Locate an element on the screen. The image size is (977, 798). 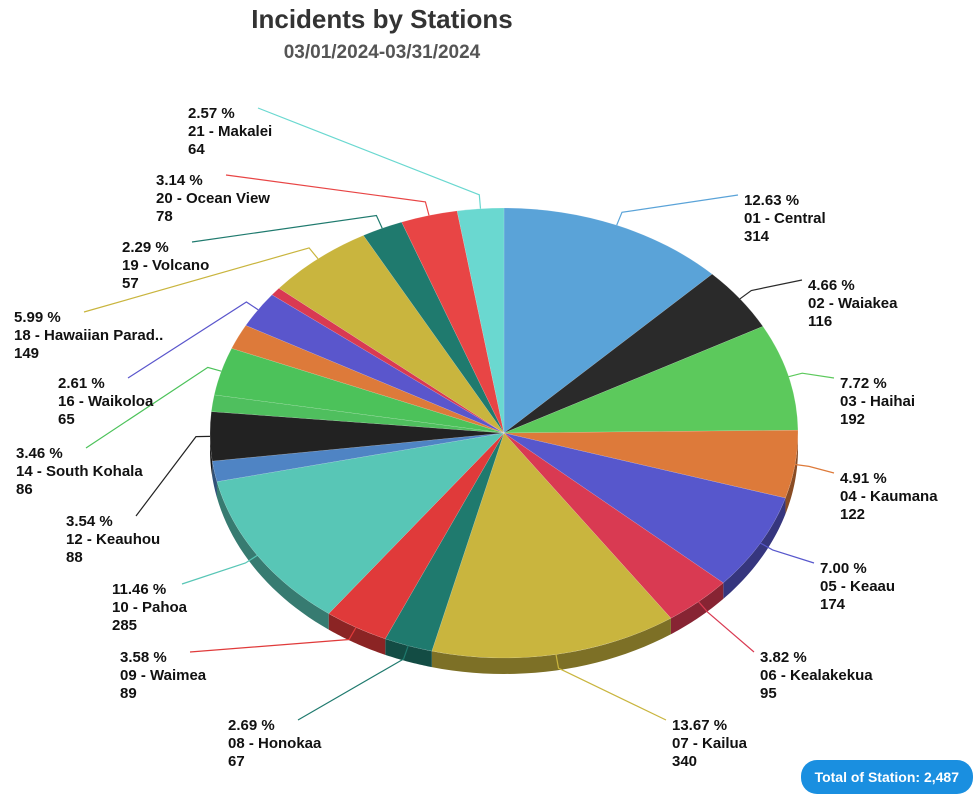
slice-value-label-5: 95 is located at coordinates (768, 693).